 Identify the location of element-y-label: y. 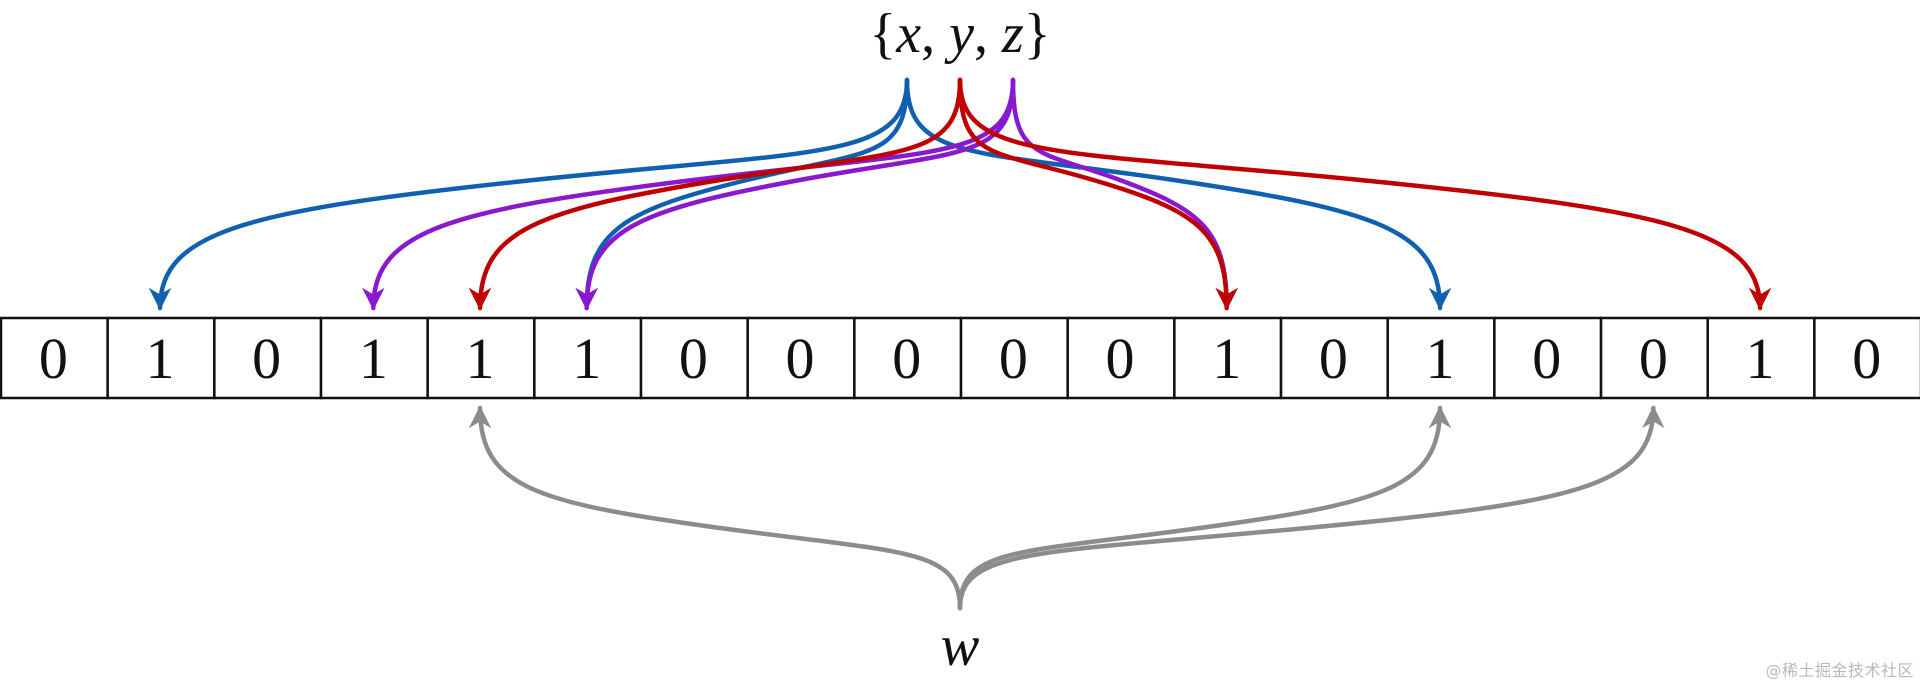
(959, 34).